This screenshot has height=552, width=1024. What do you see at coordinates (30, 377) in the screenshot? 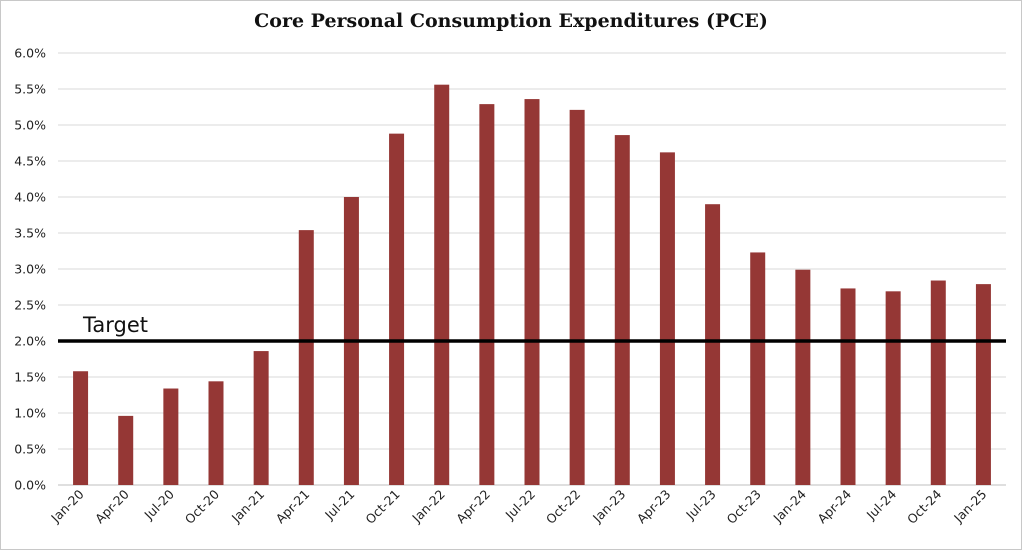
I see `y-tick-label: 1.5%` at bounding box center [30, 377].